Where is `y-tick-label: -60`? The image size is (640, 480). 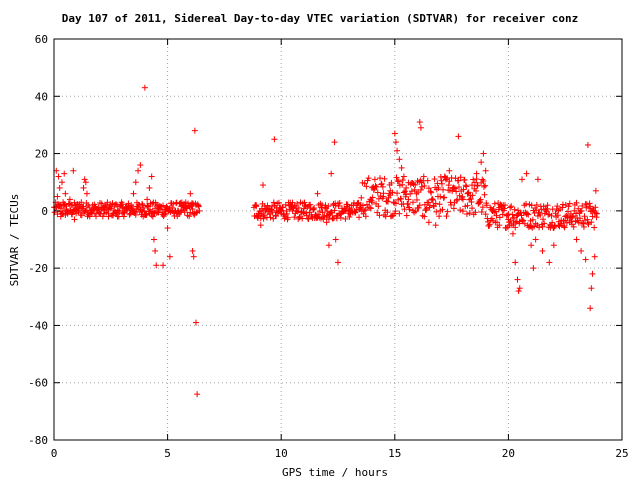
y-tick-label: -60 is located at coordinates (38, 383).